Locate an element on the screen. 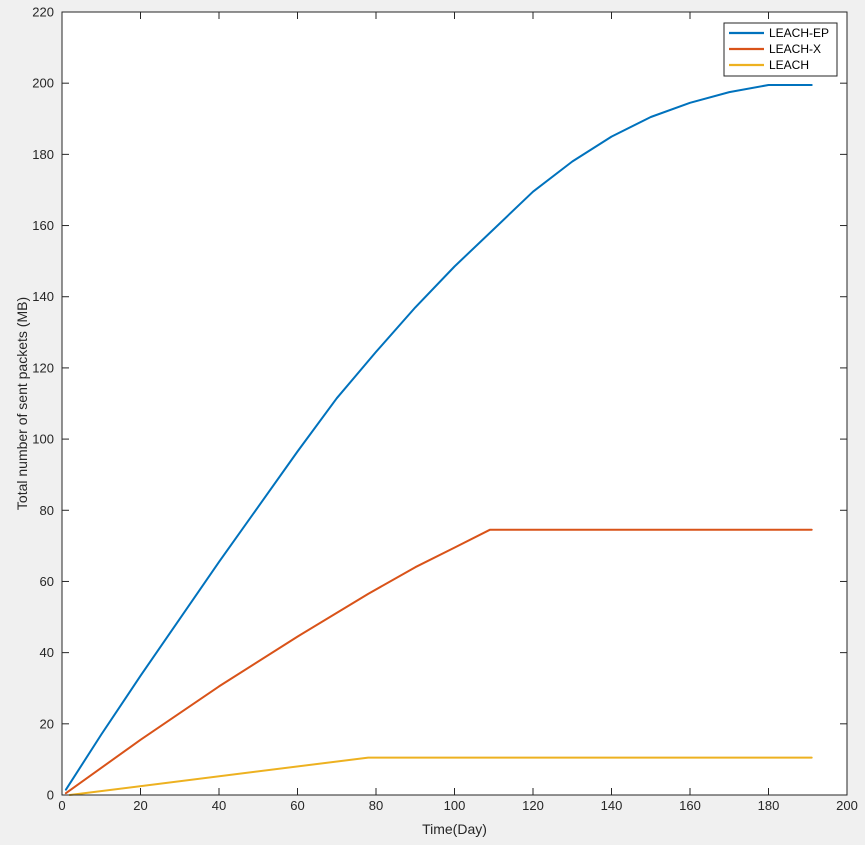 This screenshot has width=865, height=845. y-tick-label: 80 is located at coordinates (47, 510).